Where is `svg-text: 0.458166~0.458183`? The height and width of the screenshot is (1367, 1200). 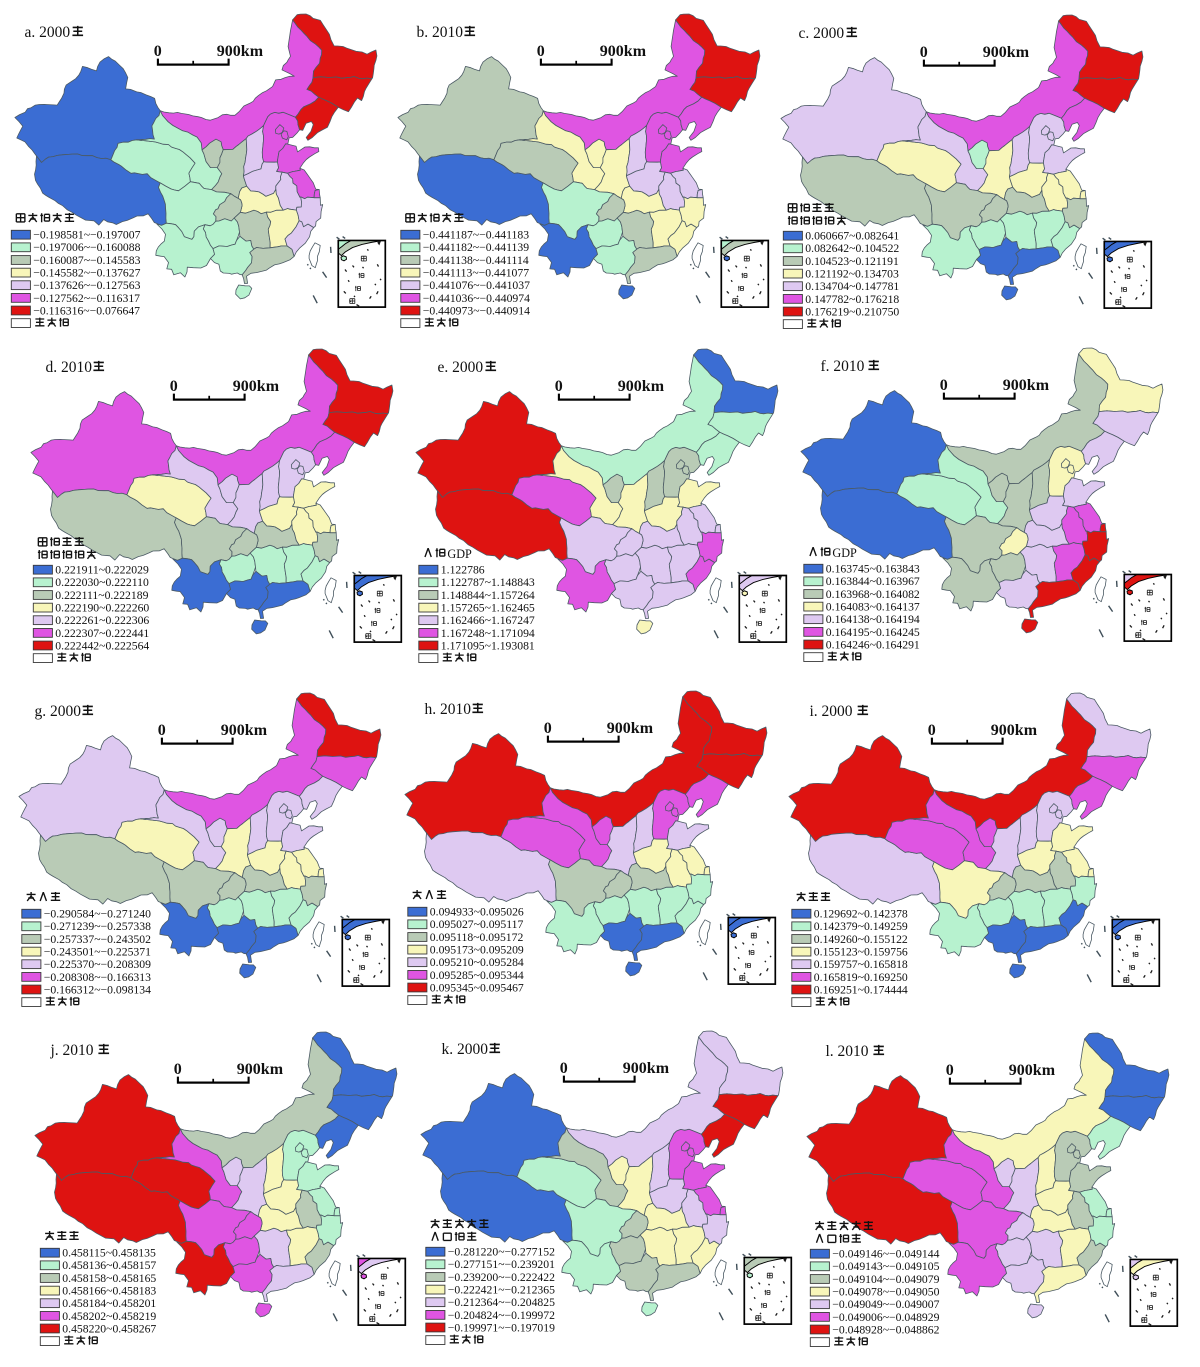 svg-text: 0.458166~0.458183 is located at coordinates (109, 1291).